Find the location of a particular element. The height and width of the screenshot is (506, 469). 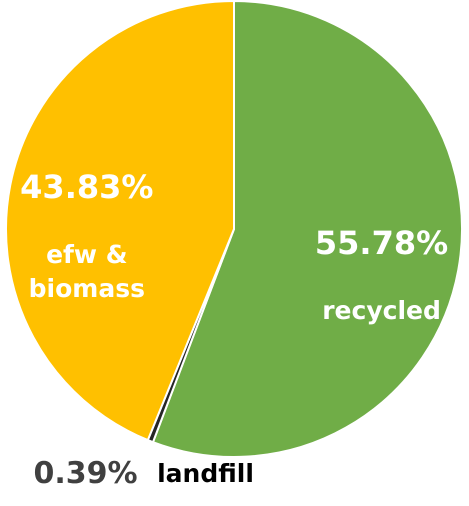

data-label: 43.83% is located at coordinates (87, 187).